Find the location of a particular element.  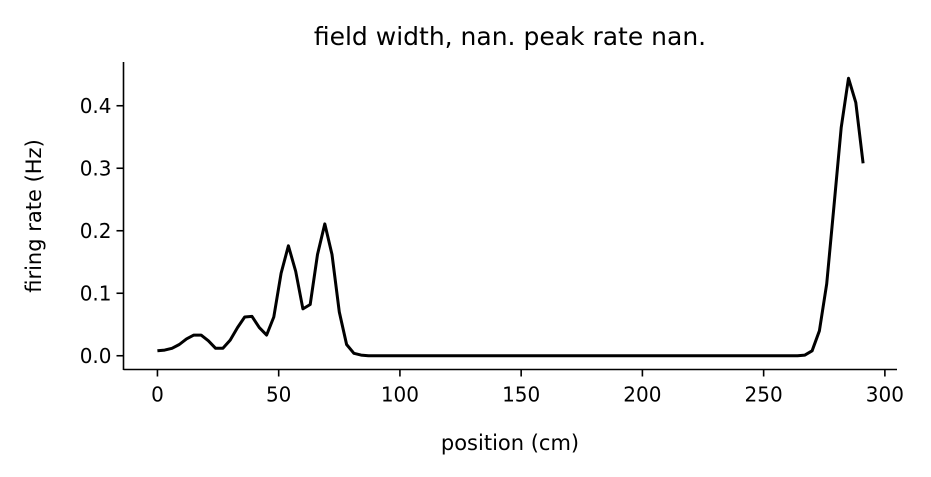

y-tick-label: 0.4 is located at coordinates (96, 106).